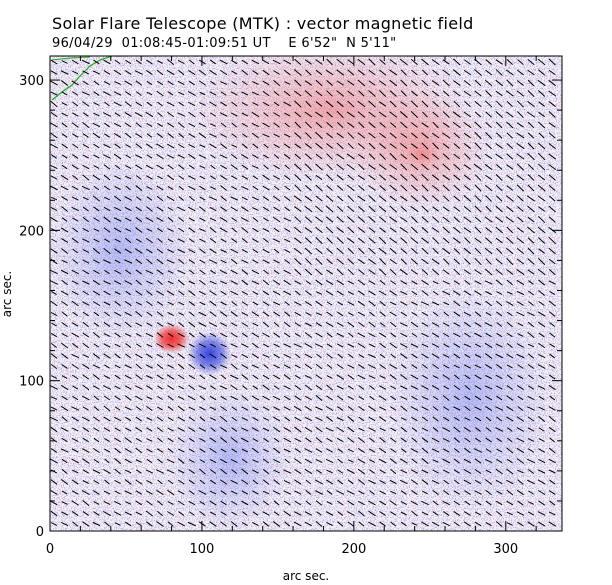 Image resolution: width=612 pixels, height=585 pixels. I want to click on y-tick-label: 100, so click(31, 382).